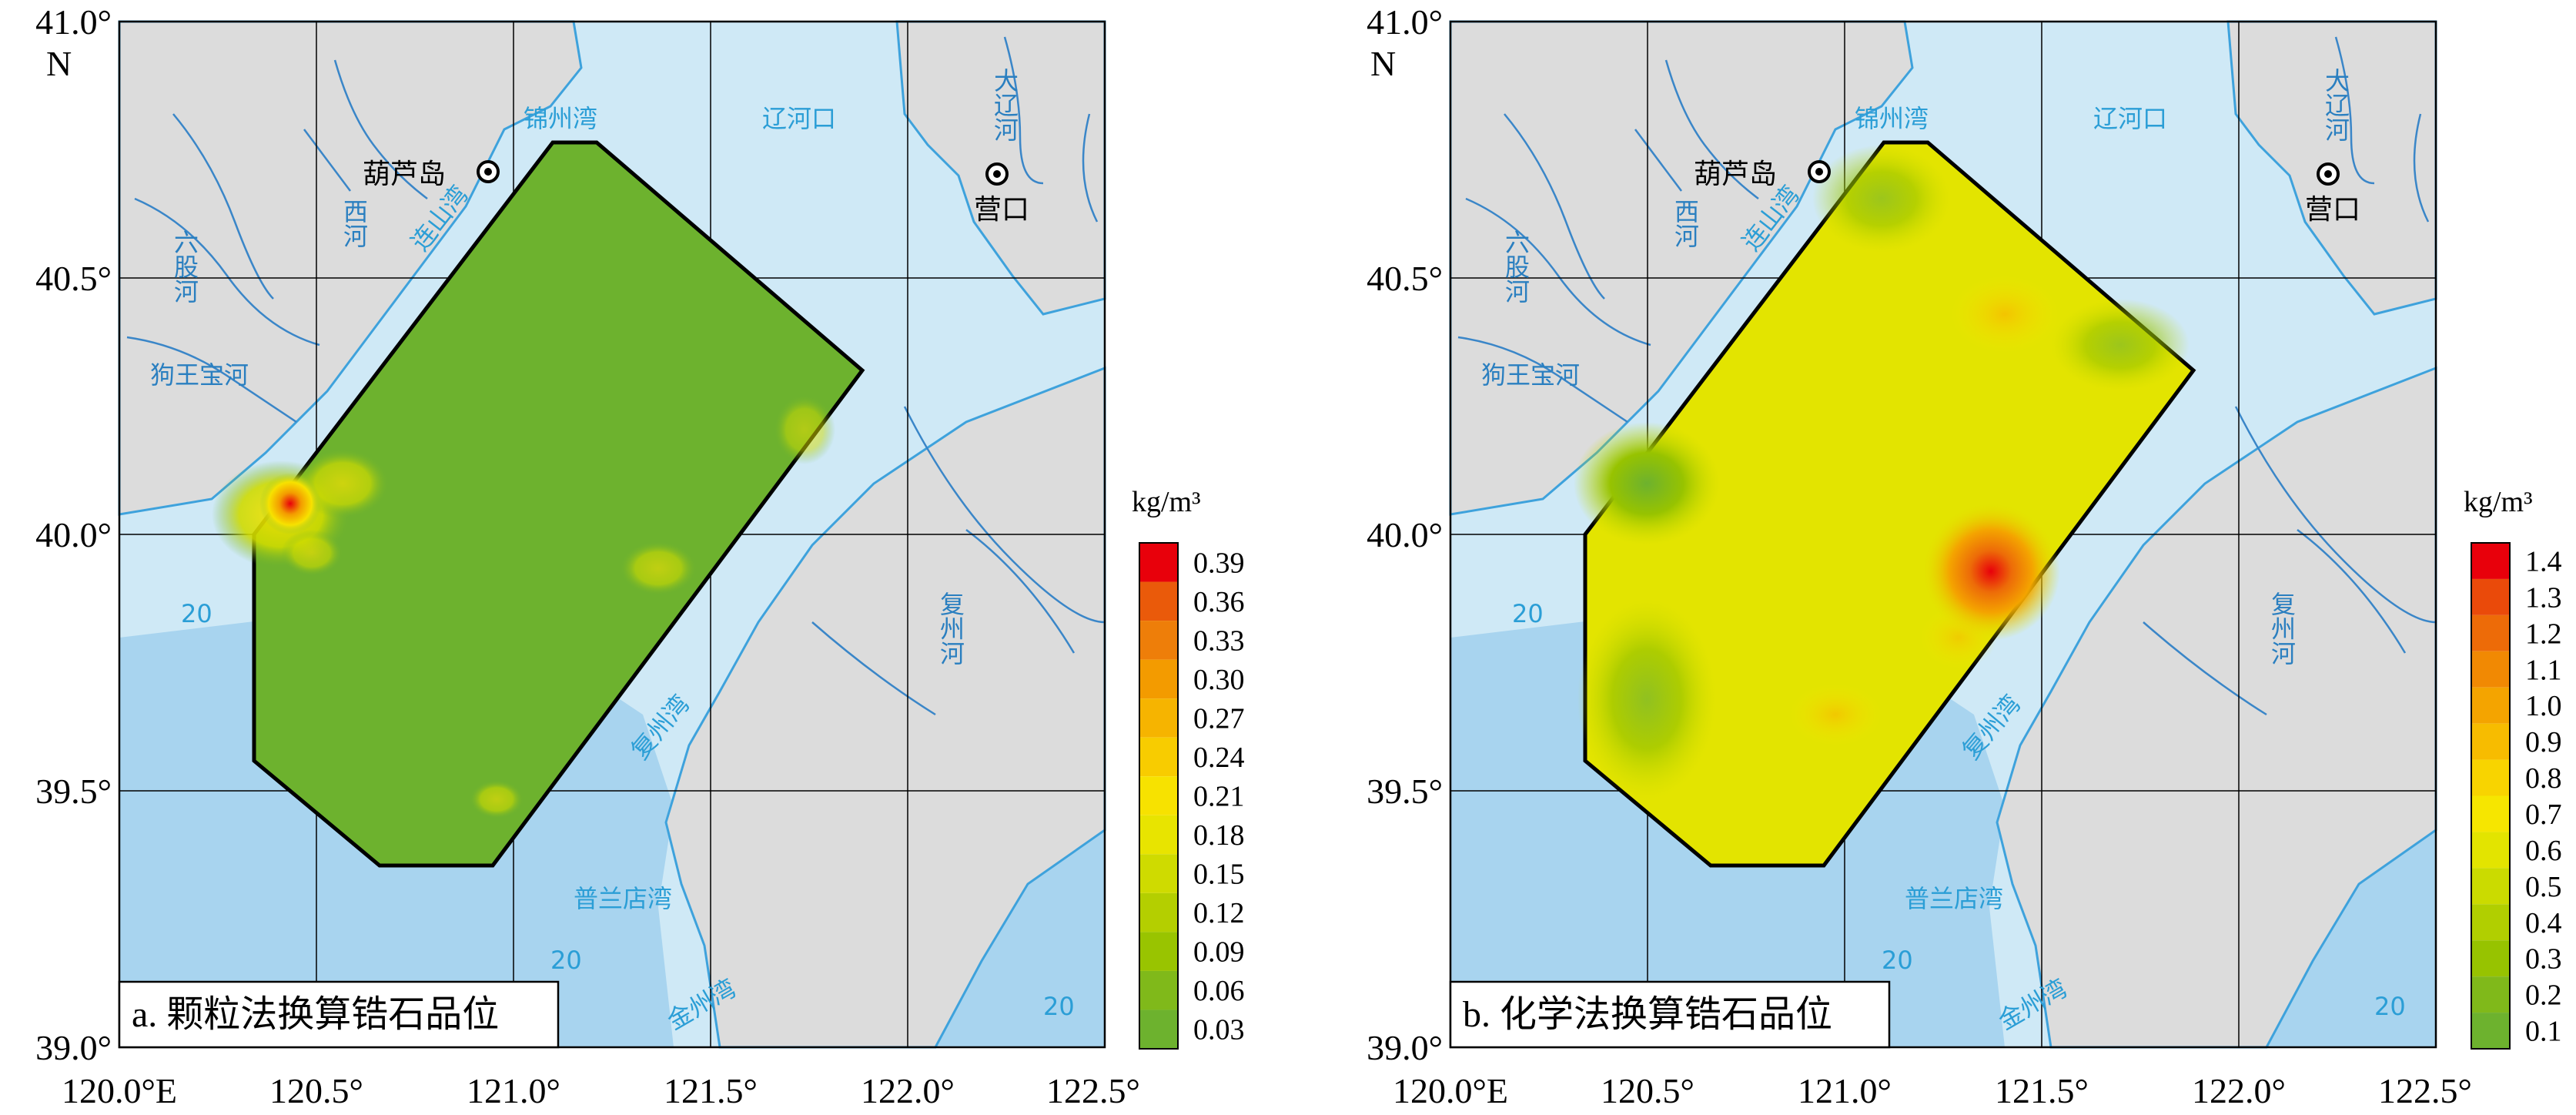  Describe the element at coordinates (74, 22) in the screenshot. I see `lat-tick: 41.0°` at that location.